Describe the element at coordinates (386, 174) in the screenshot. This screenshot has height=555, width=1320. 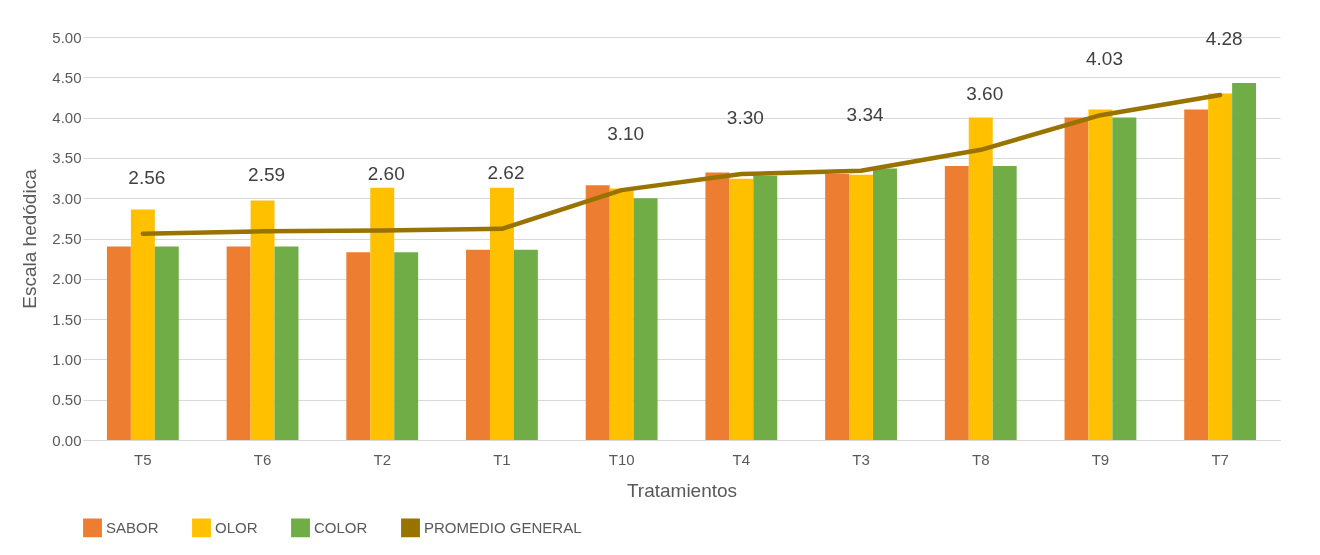
I see `data-label: 2.60` at that location.